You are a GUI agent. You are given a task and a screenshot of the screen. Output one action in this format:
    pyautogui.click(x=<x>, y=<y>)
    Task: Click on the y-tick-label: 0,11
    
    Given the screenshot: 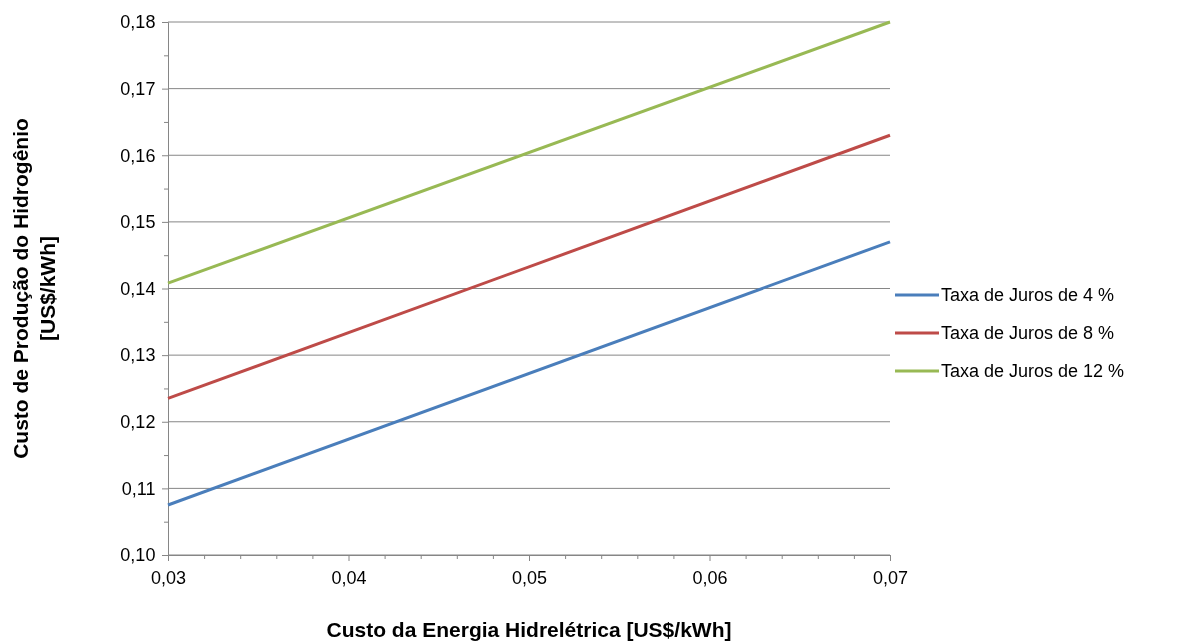 What is the action you would take?
    pyautogui.click(x=138, y=488)
    